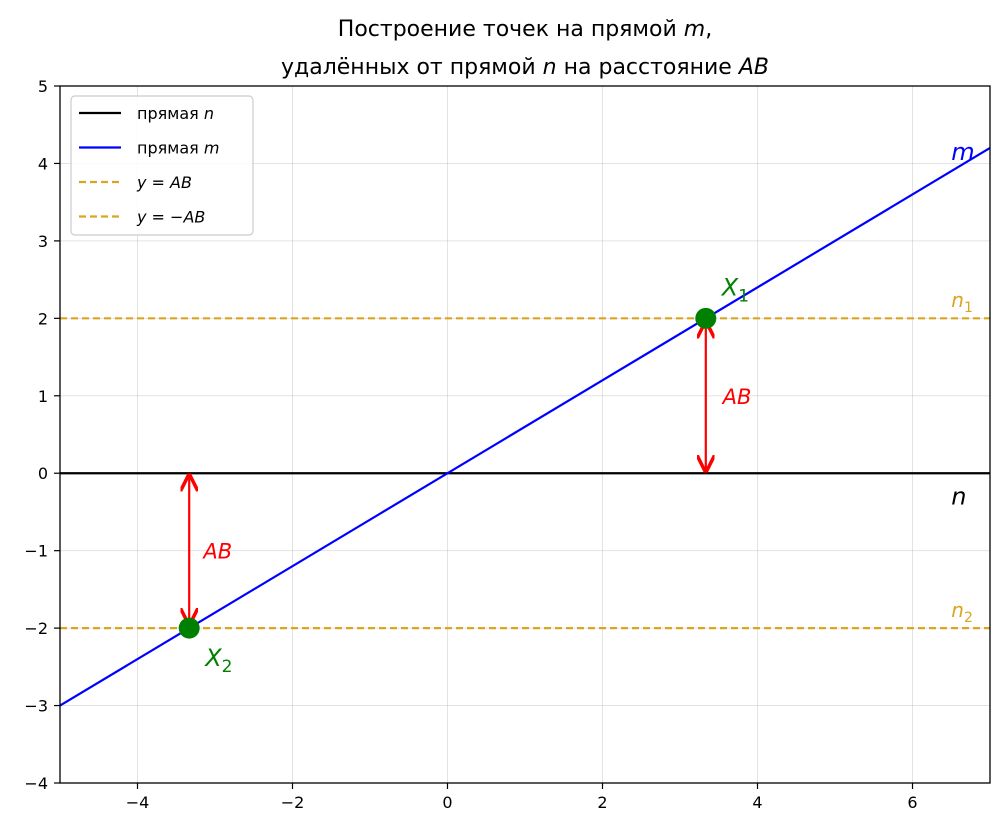  What do you see at coordinates (175, 113) in the screenshot?
I see `legend-entry: прямая n` at bounding box center [175, 113].